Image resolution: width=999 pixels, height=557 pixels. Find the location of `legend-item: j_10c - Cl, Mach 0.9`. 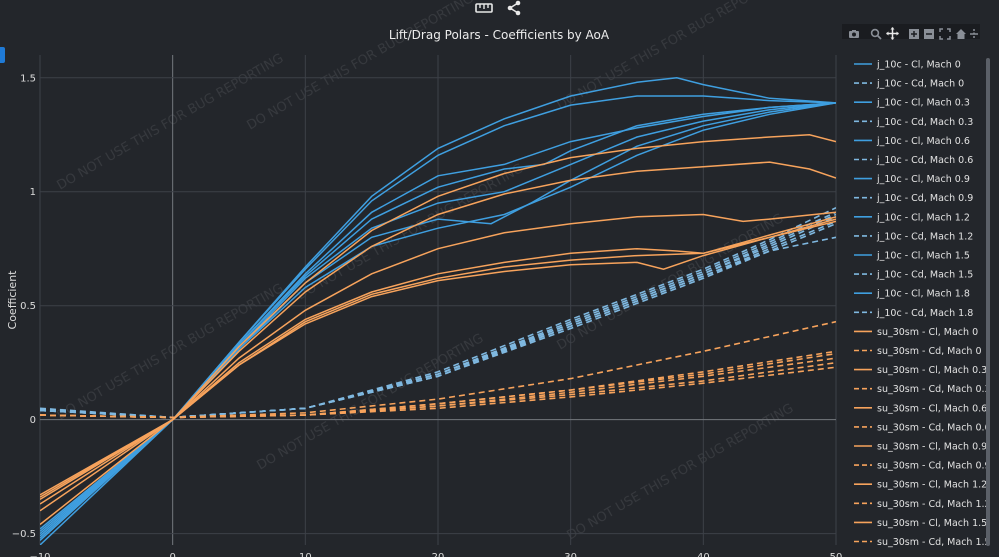

legend-item: j_10c - Cl, Mach 0.9 is located at coordinates (912, 179).